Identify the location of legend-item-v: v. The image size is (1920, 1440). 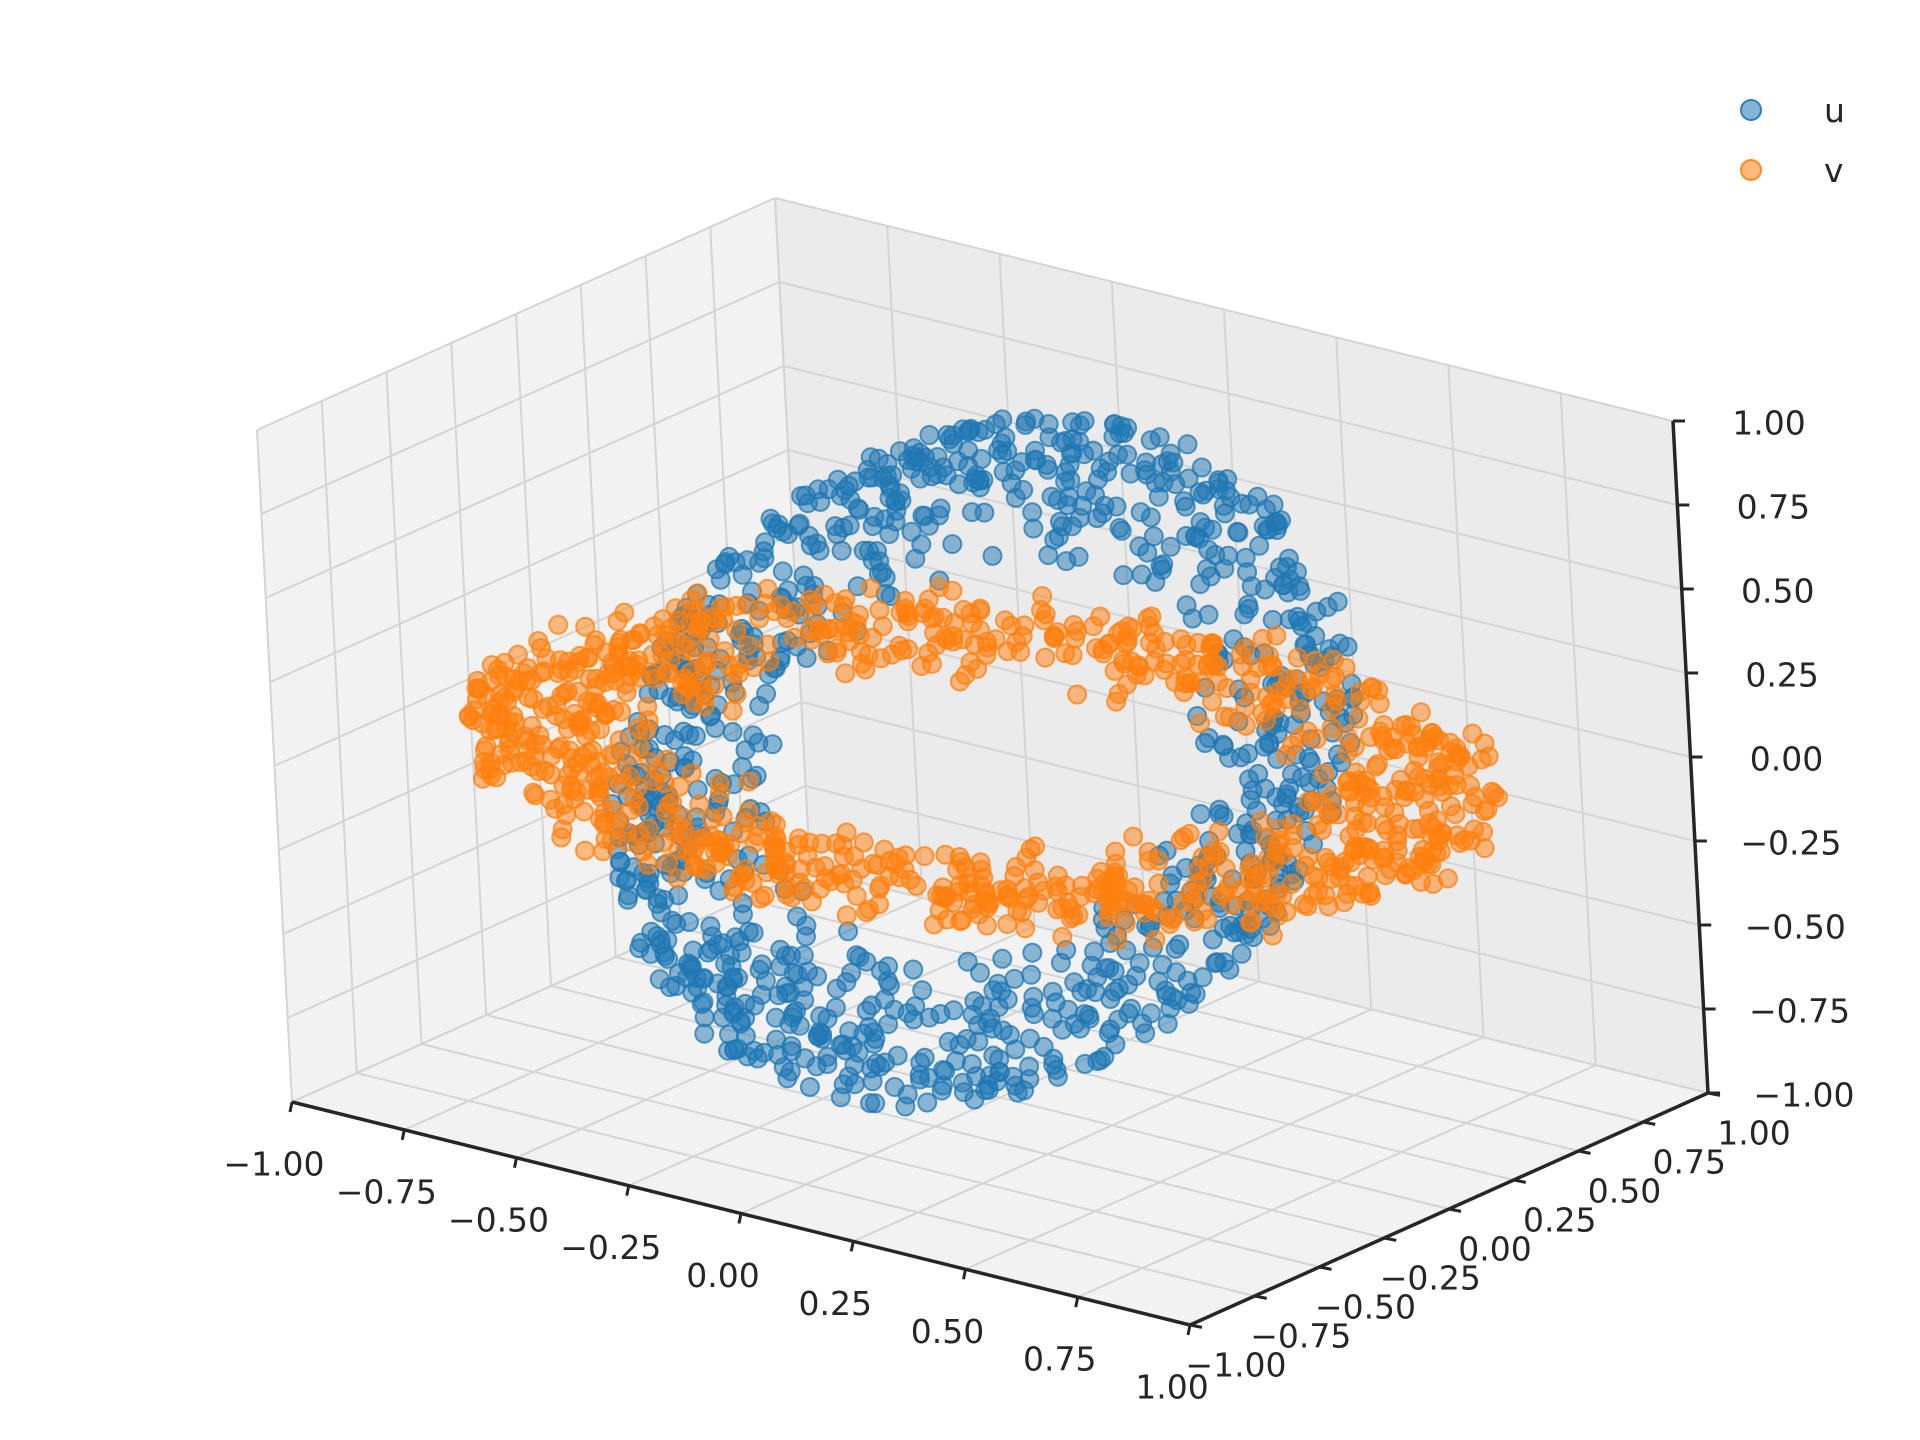
(1820, 170).